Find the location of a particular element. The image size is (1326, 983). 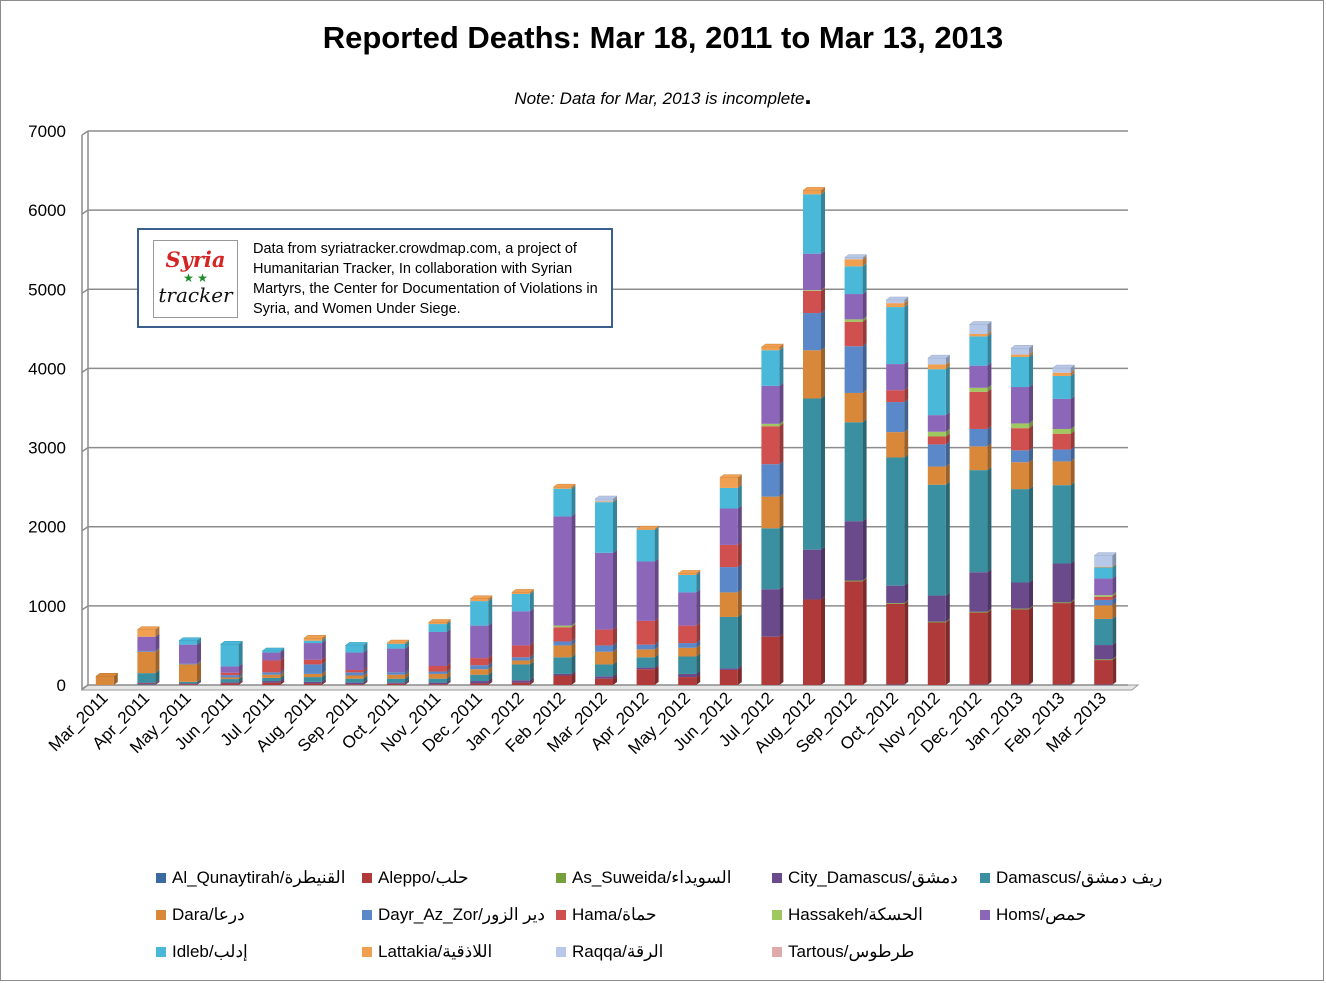

legend-label: Lattakia/اللاذقية is located at coordinates (435, 951).